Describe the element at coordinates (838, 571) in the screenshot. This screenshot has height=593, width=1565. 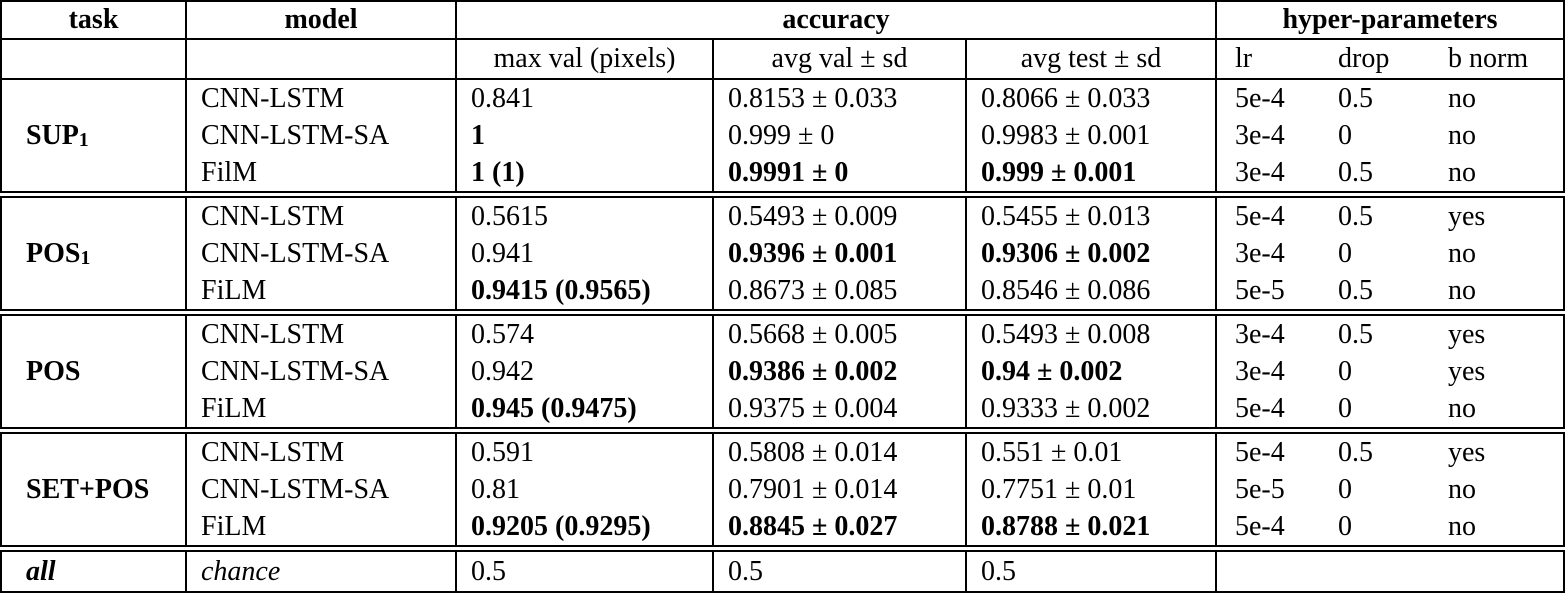
I see `avg-val-cell: 0.5` at that location.